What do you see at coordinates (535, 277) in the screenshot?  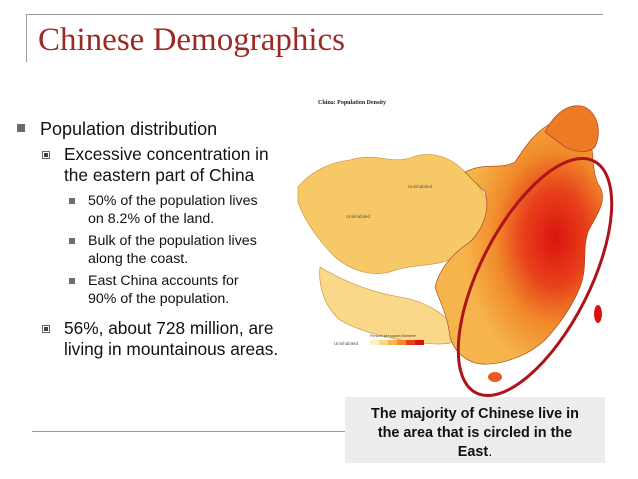 I see `east-highlight-circle` at bounding box center [535, 277].